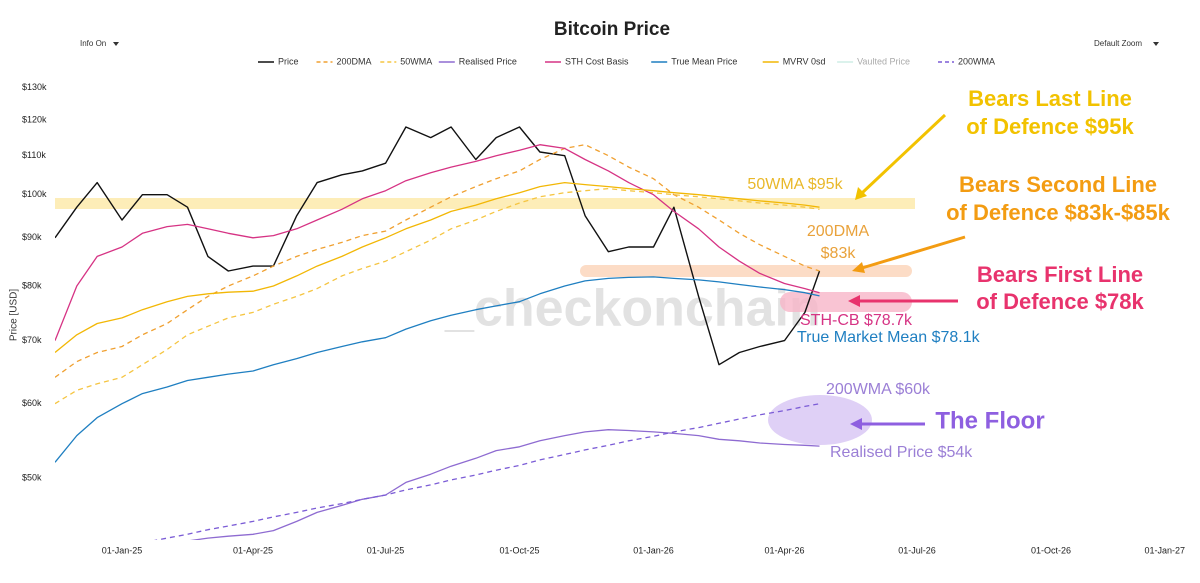 The height and width of the screenshot is (583, 1200). I want to click on x-tick-label: 01-Oct-25, so click(520, 550).